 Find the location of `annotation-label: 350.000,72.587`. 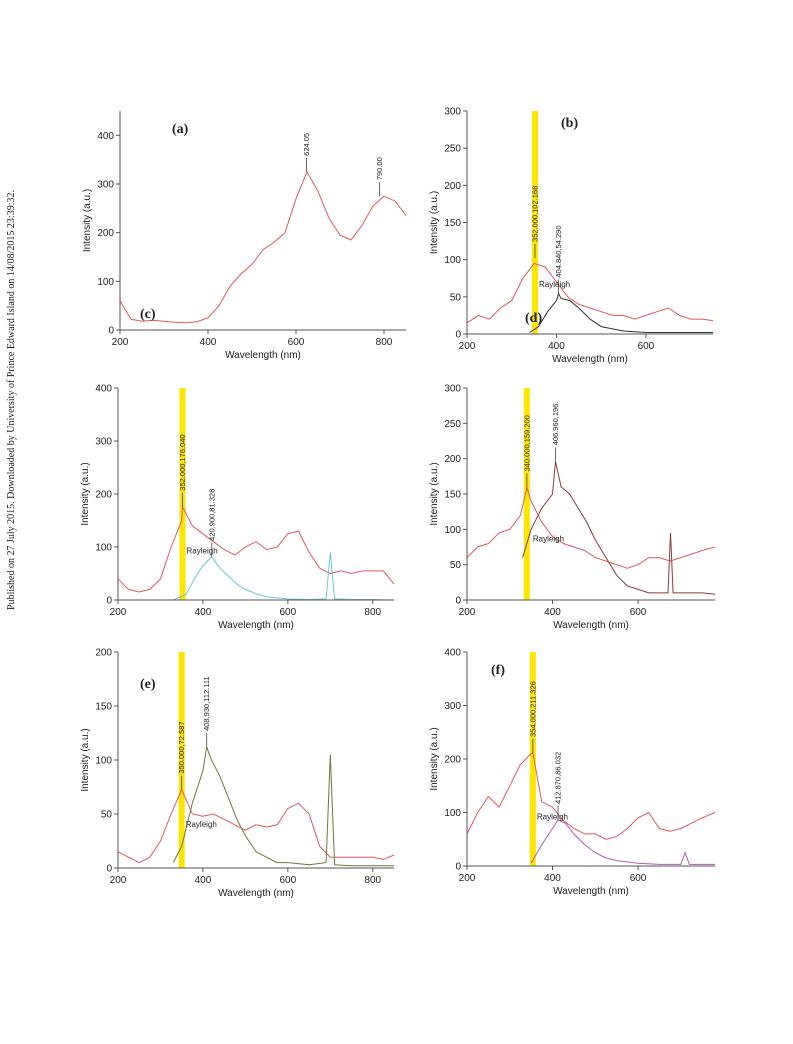

annotation-label: 350.000,72.587 is located at coordinates (181, 747).